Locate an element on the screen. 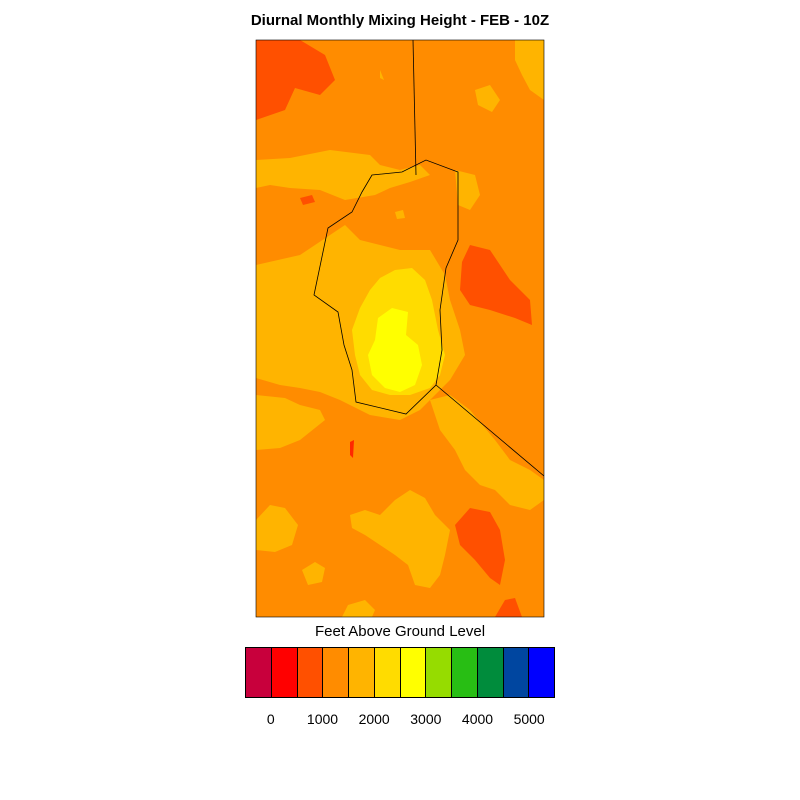  colorbar-tick-label: 1000 is located at coordinates (322, 719).